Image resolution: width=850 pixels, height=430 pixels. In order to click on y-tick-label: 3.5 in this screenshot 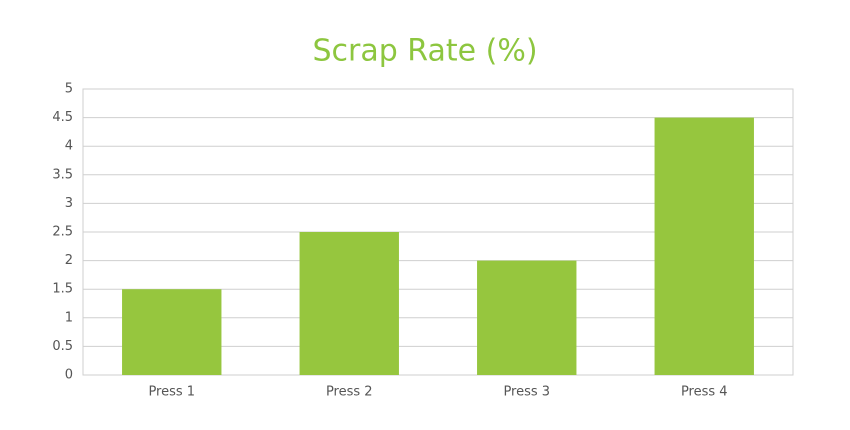, I will do `click(62, 174)`.